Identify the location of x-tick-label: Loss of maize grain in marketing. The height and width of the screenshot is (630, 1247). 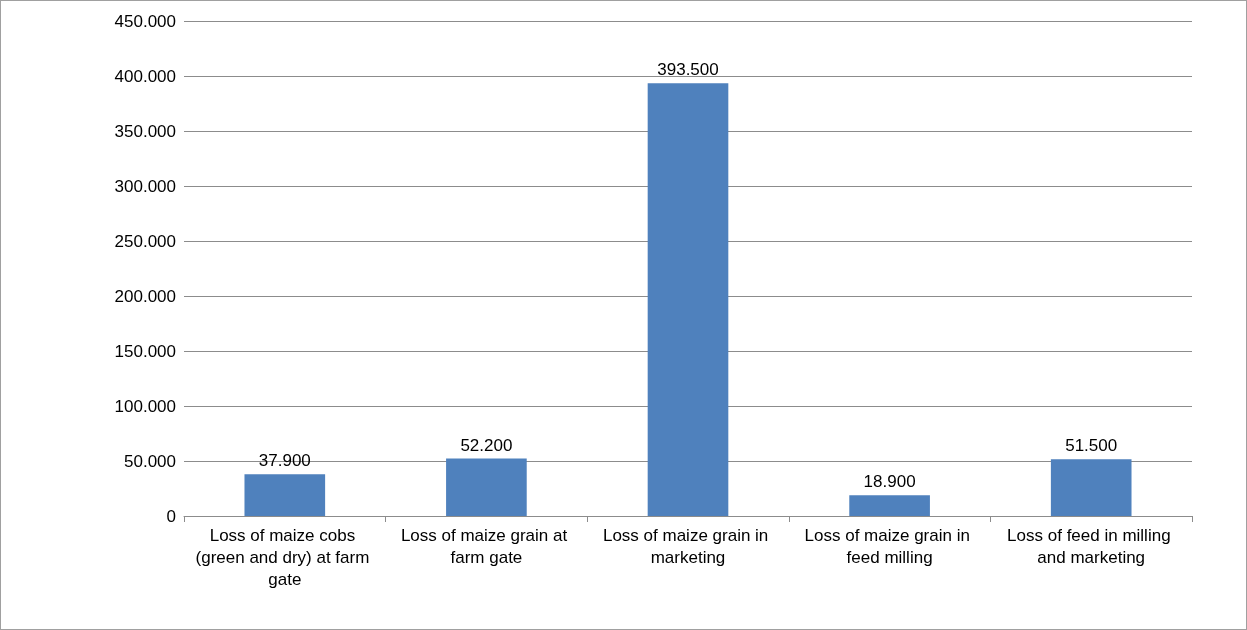
(688, 546).